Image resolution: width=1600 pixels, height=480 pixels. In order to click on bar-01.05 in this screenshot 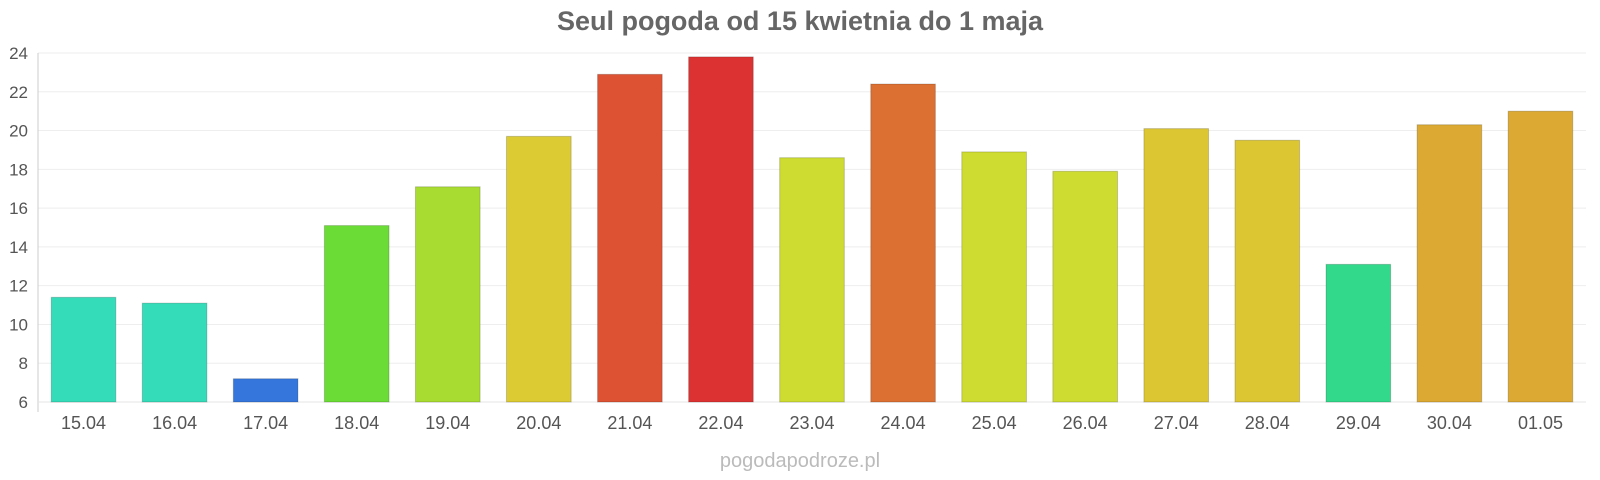, I will do `click(1540, 256)`.